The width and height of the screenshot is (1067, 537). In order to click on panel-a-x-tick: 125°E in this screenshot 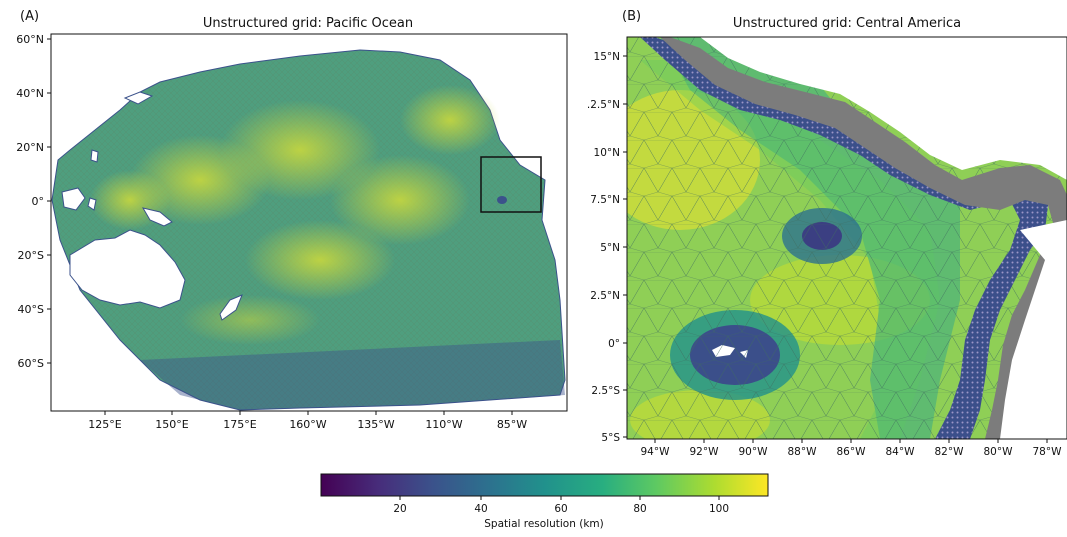, I will do `click(104, 424)`.